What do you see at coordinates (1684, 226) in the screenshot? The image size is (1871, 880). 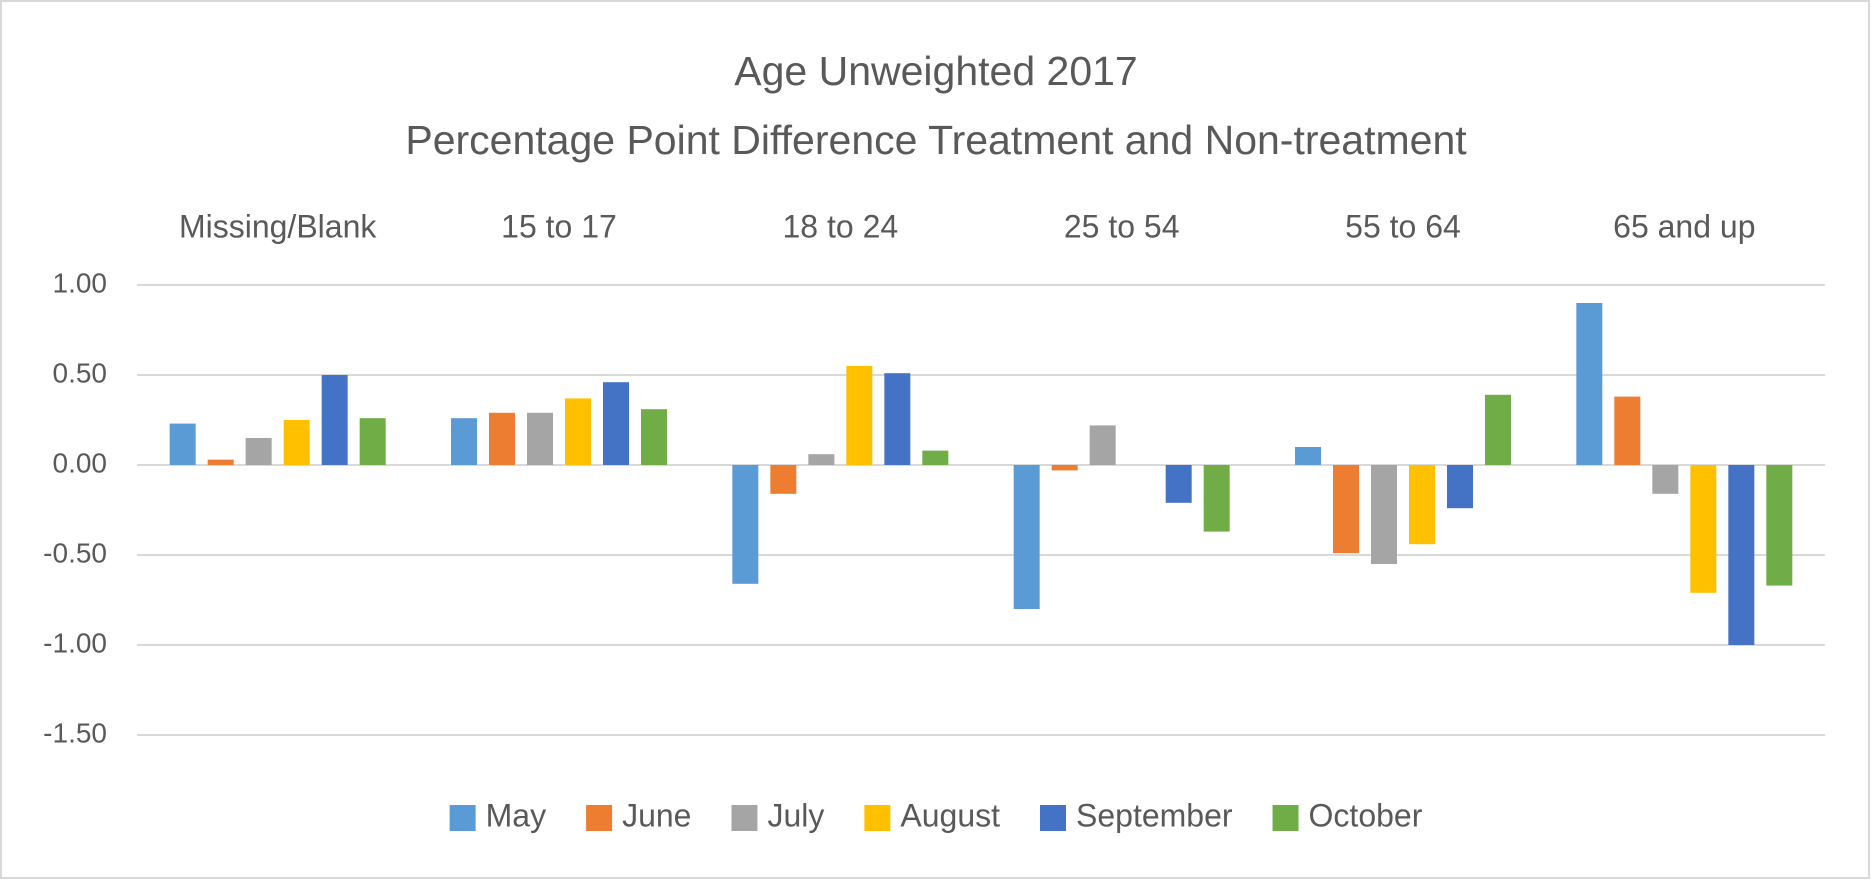 I see `x-tick-label: 65 and up` at bounding box center [1684, 226].